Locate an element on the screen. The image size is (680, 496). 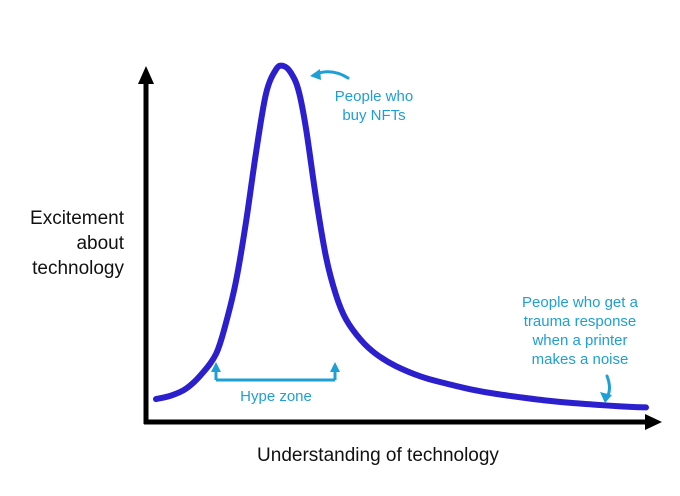
y-axis-label-line: Excitement is located at coordinates (77, 218).